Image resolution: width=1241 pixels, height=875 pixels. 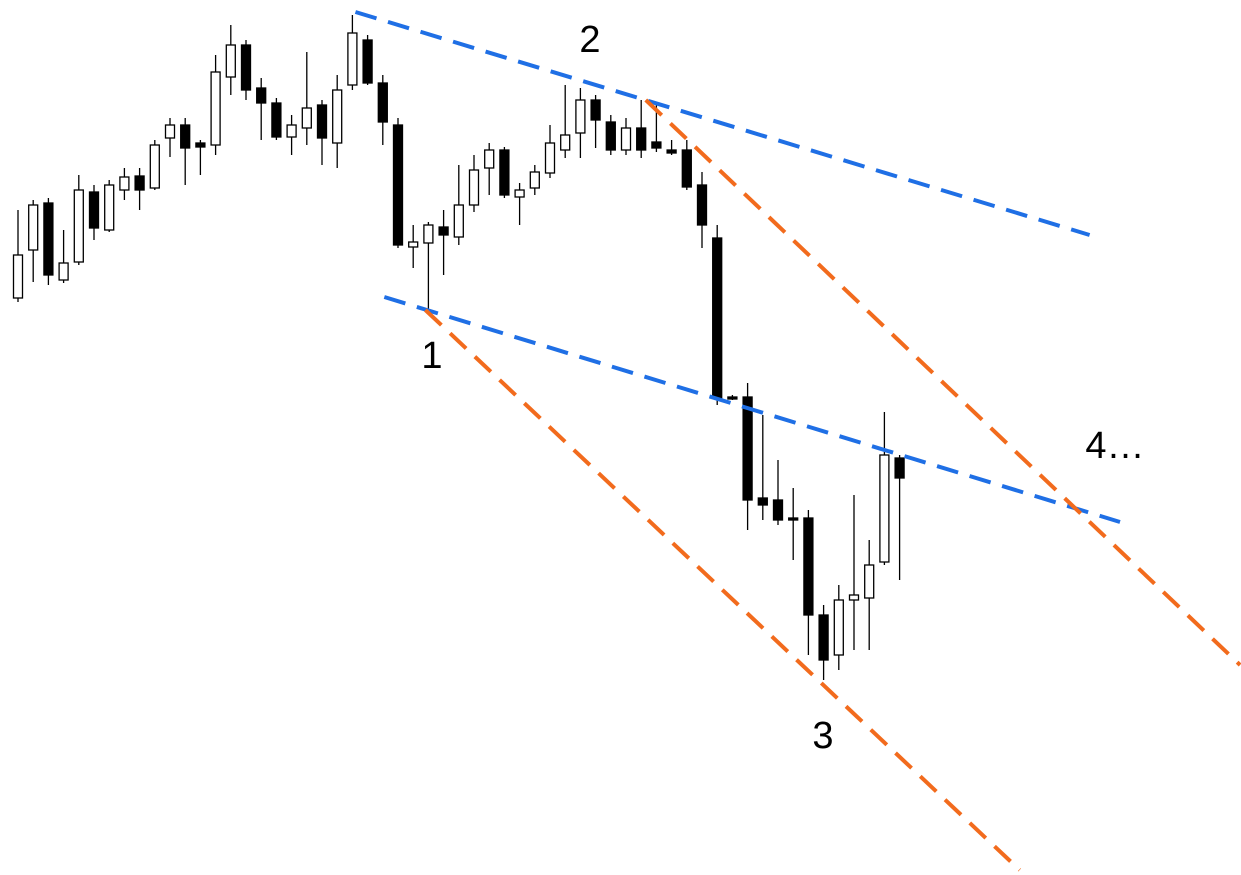 I want to click on annotation: 1, so click(x=431, y=356).